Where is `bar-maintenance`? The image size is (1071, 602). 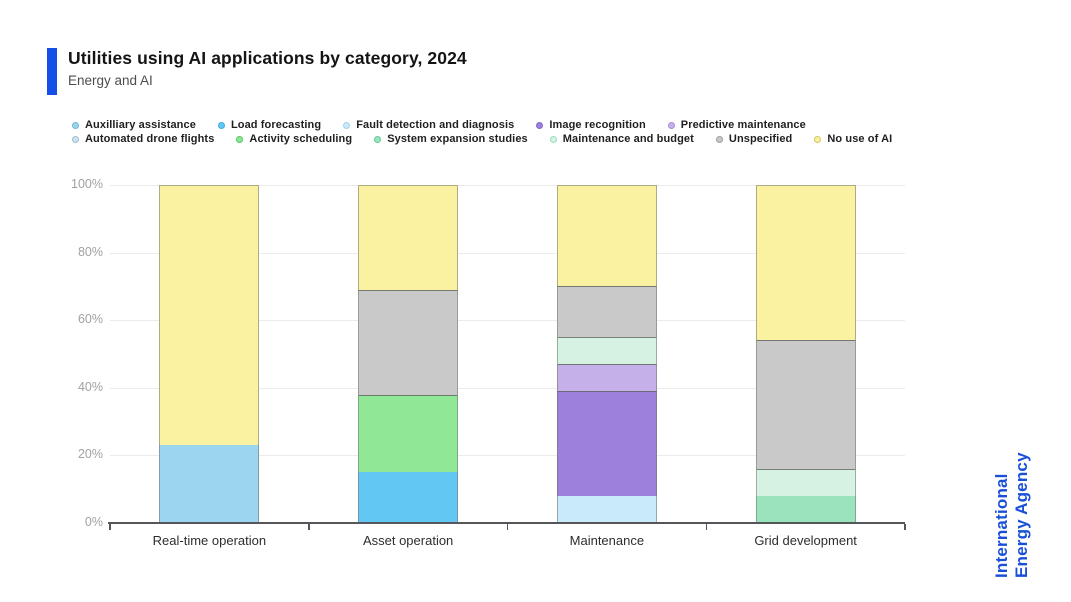 bar-maintenance is located at coordinates (606, 354).